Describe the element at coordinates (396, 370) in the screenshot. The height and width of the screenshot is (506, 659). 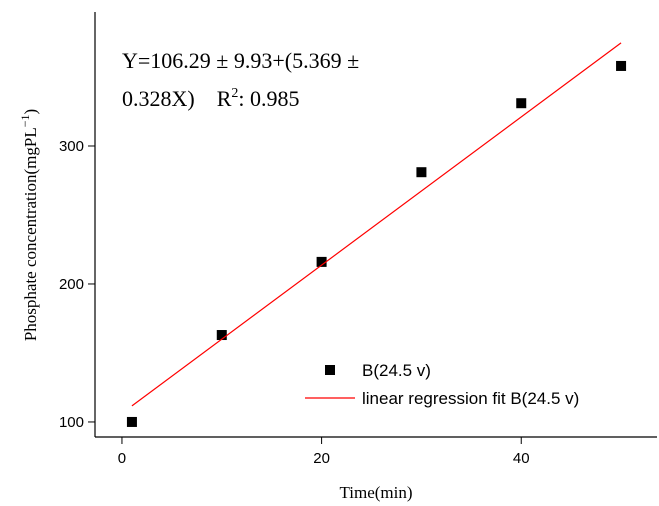
I see `legend-label: B(24.5 v)` at that location.